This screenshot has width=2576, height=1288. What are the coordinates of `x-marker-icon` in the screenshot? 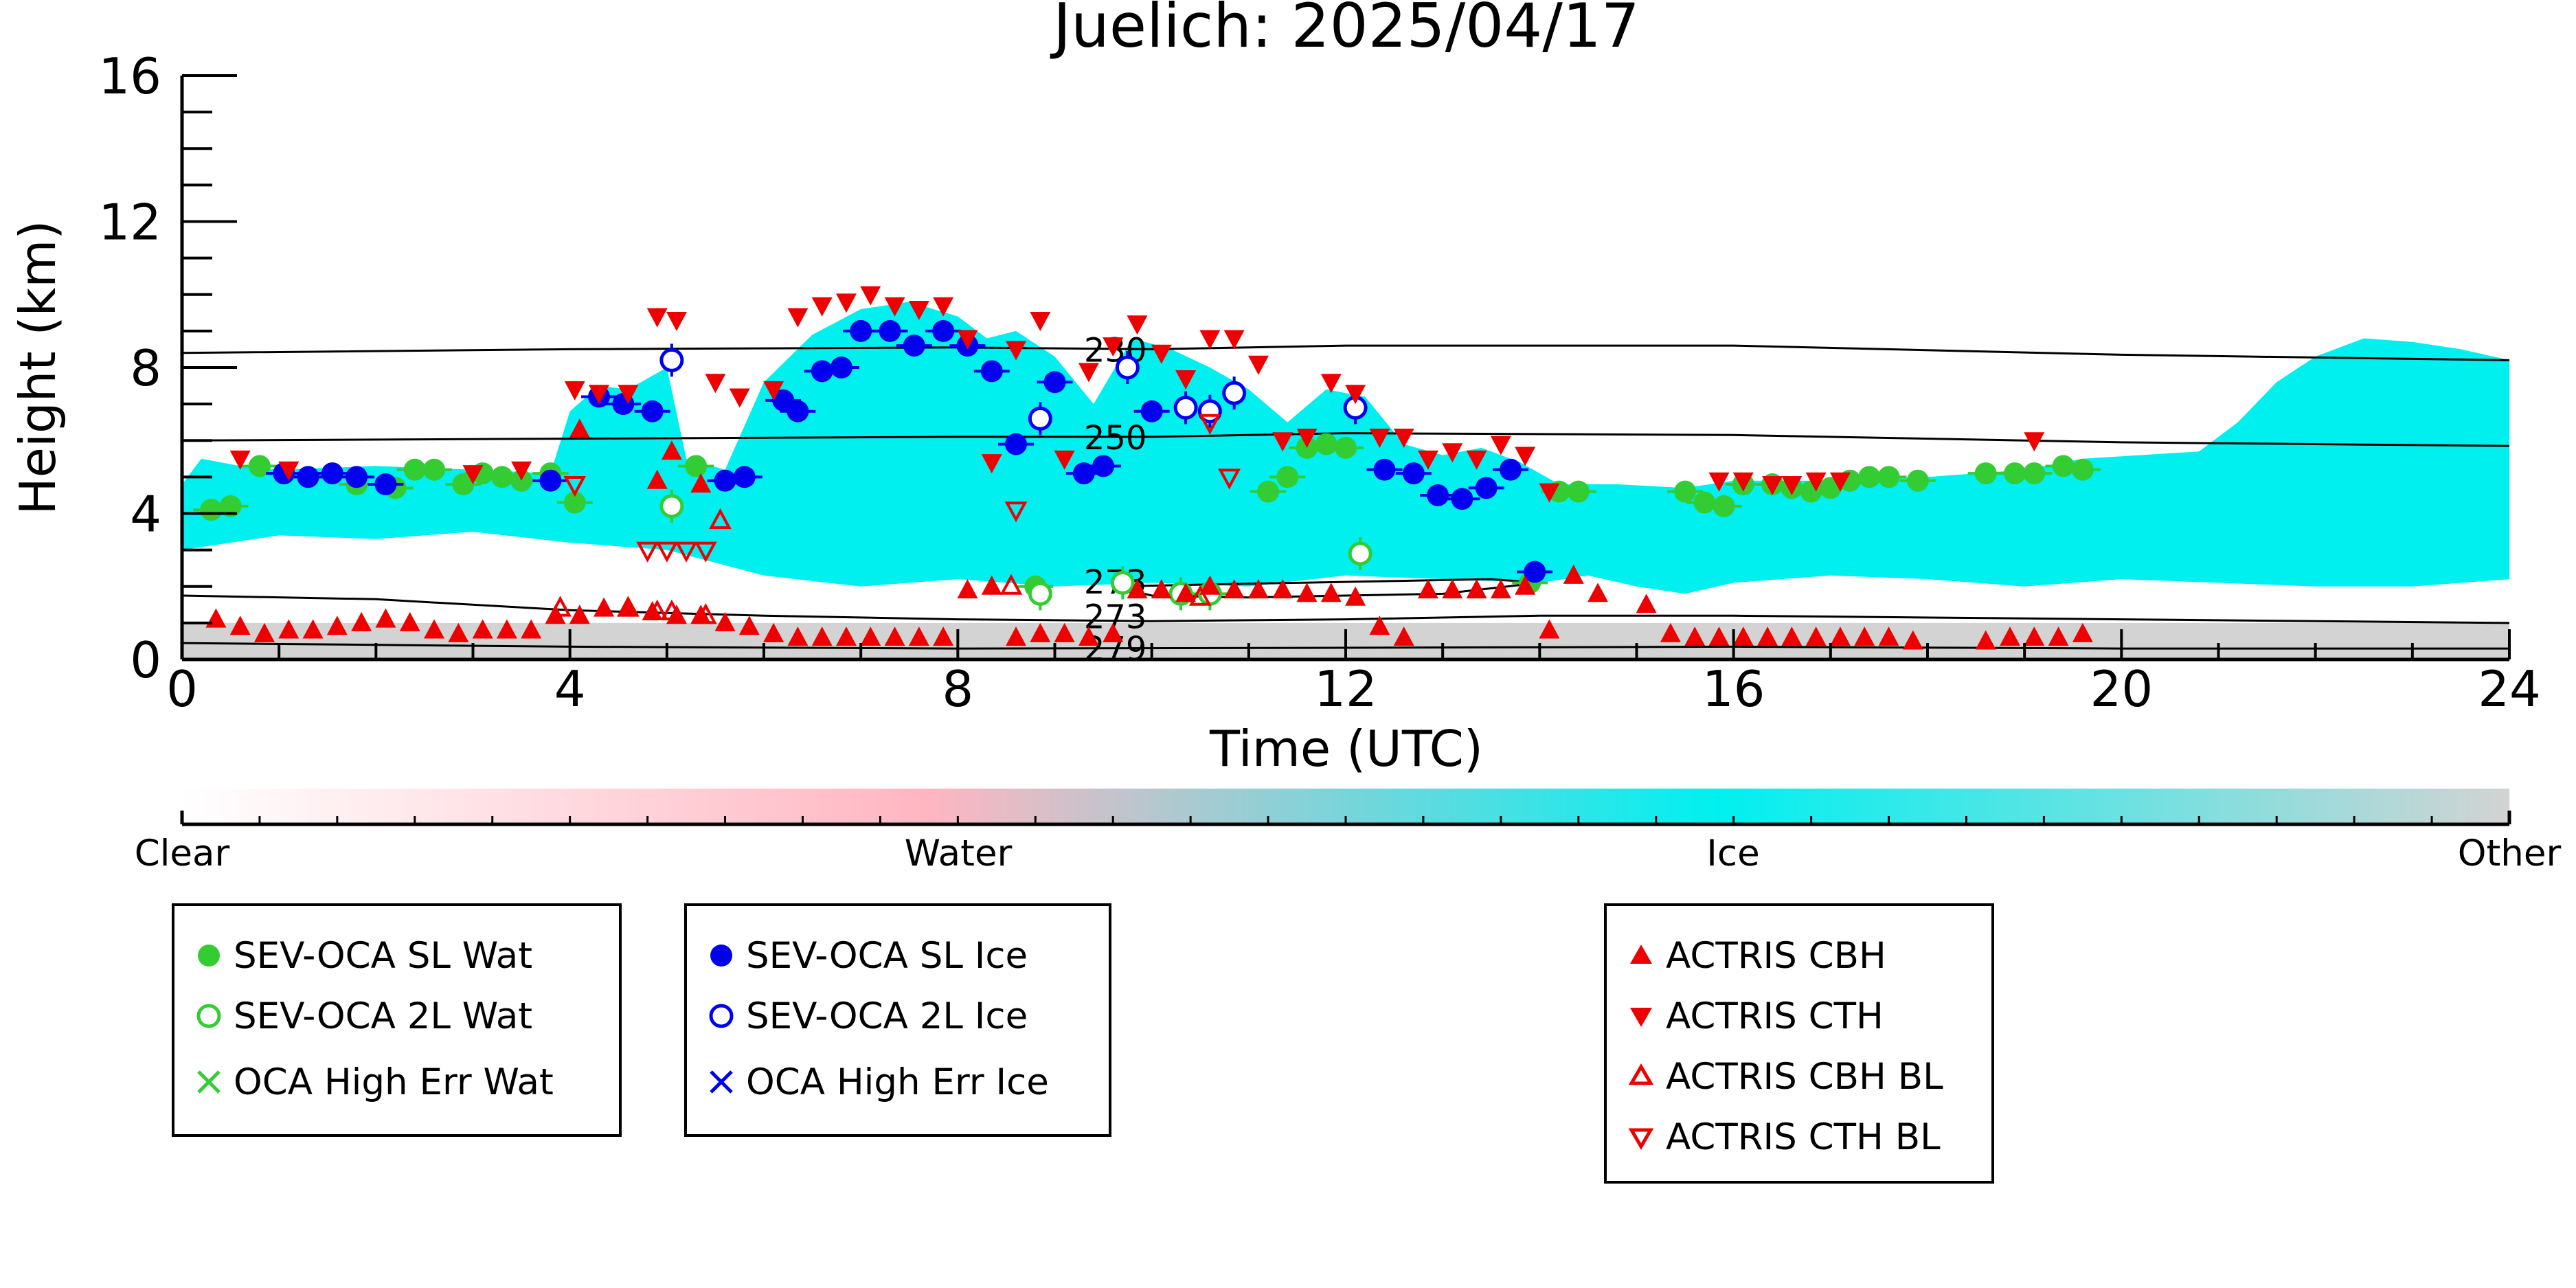 It's located at (209, 1082).